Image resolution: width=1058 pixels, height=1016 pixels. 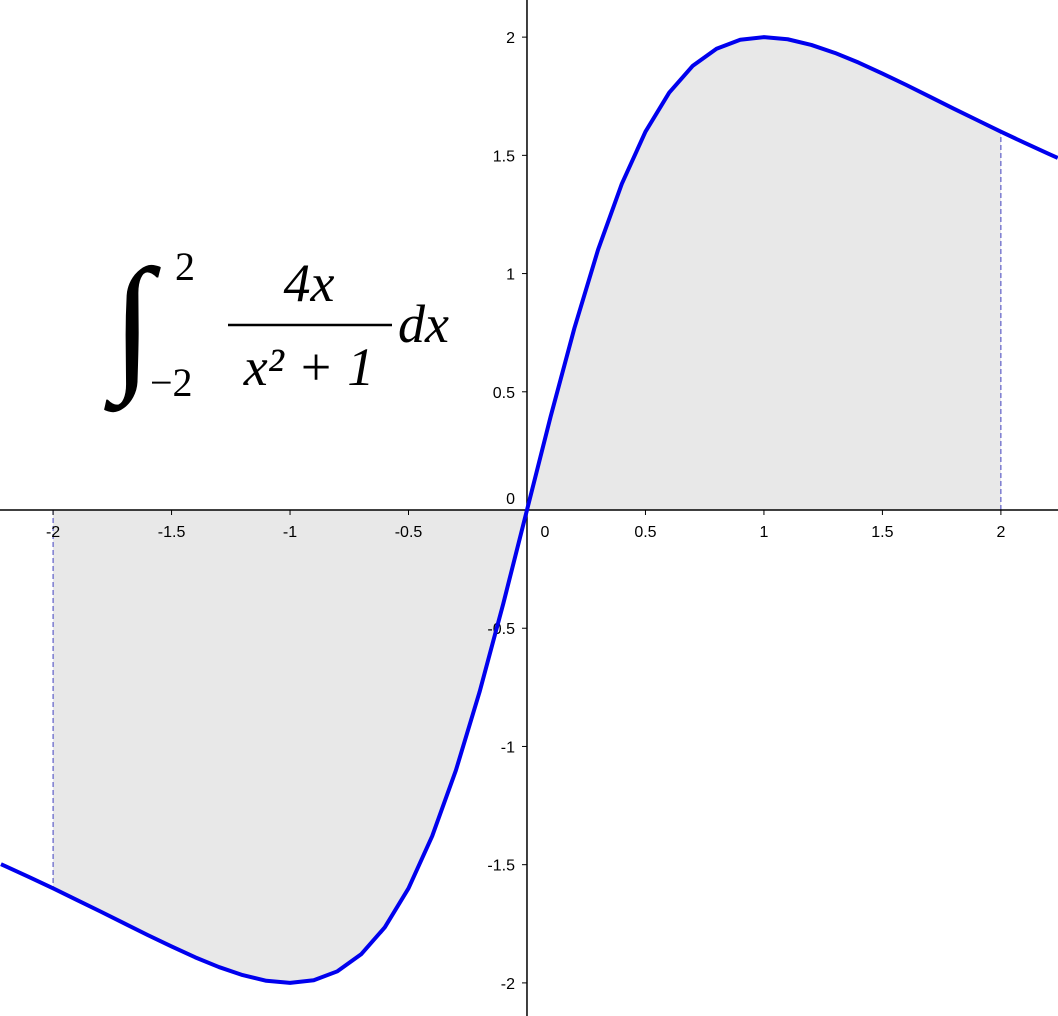 I want to click on y-tick-label: -1, so click(x=508, y=747).